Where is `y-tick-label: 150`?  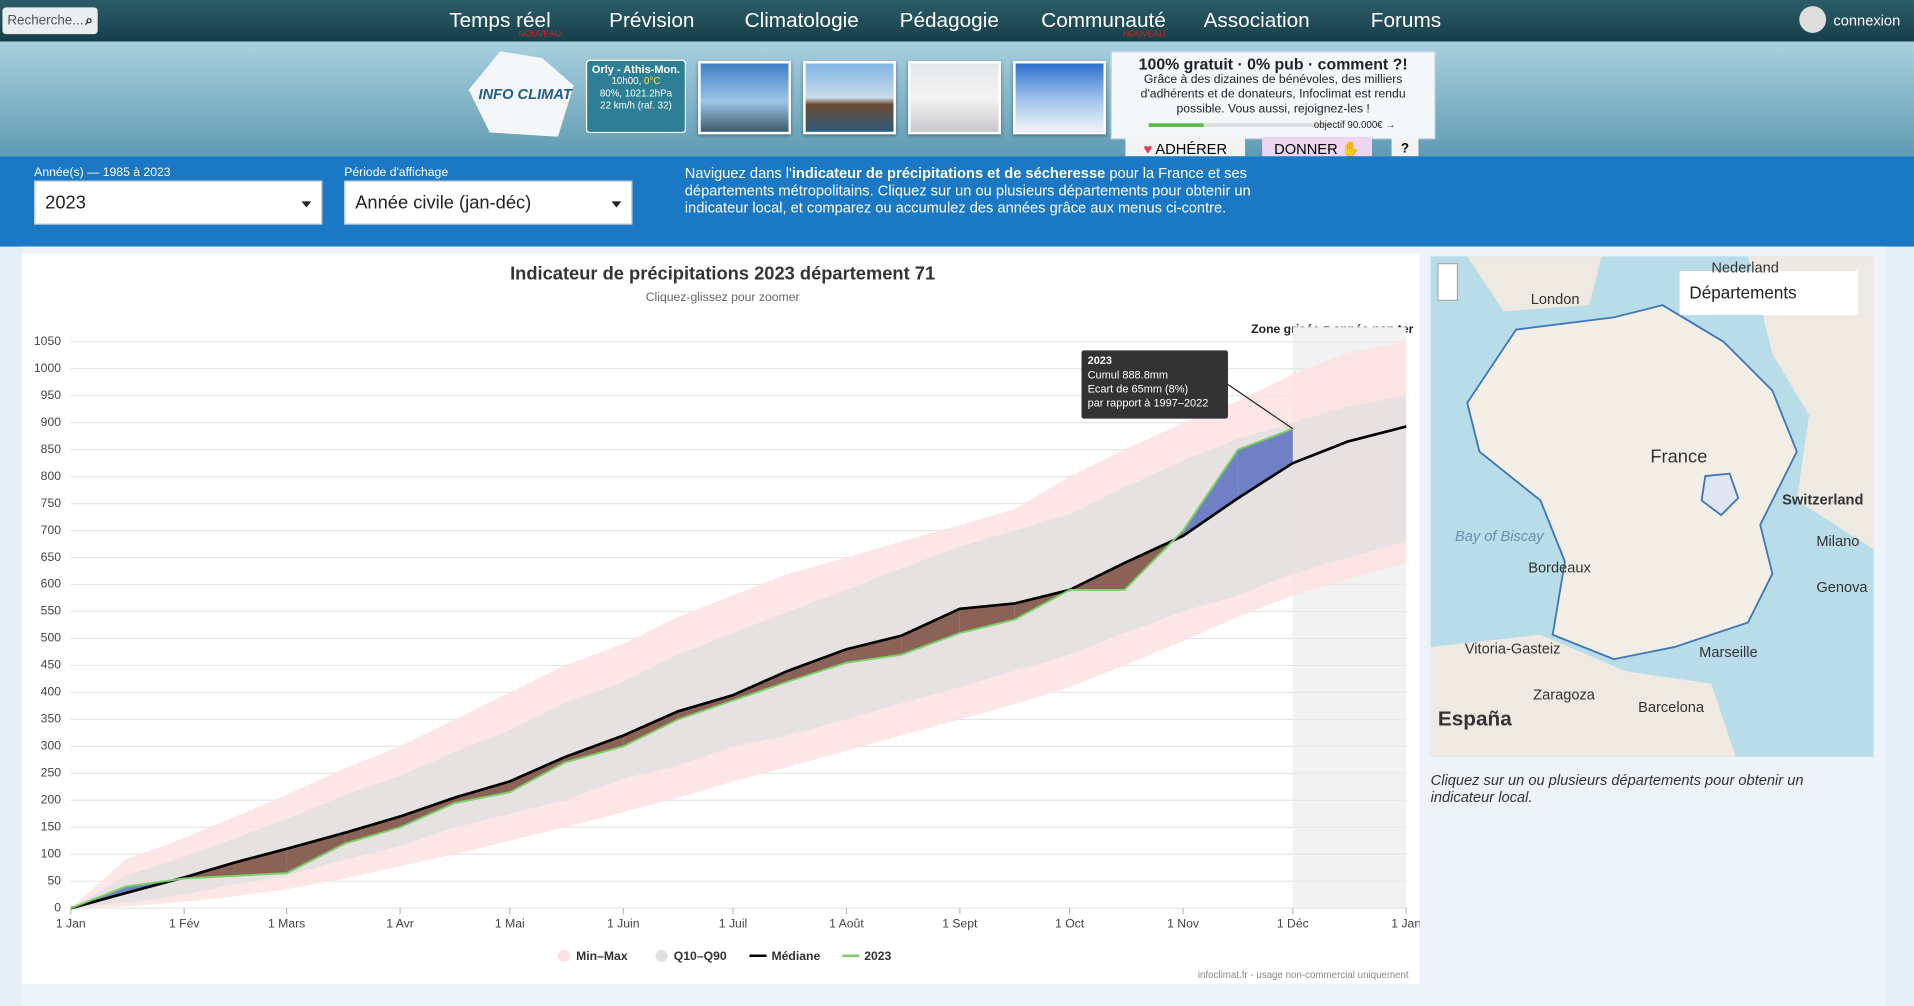 y-tick-label: 150 is located at coordinates (51, 826).